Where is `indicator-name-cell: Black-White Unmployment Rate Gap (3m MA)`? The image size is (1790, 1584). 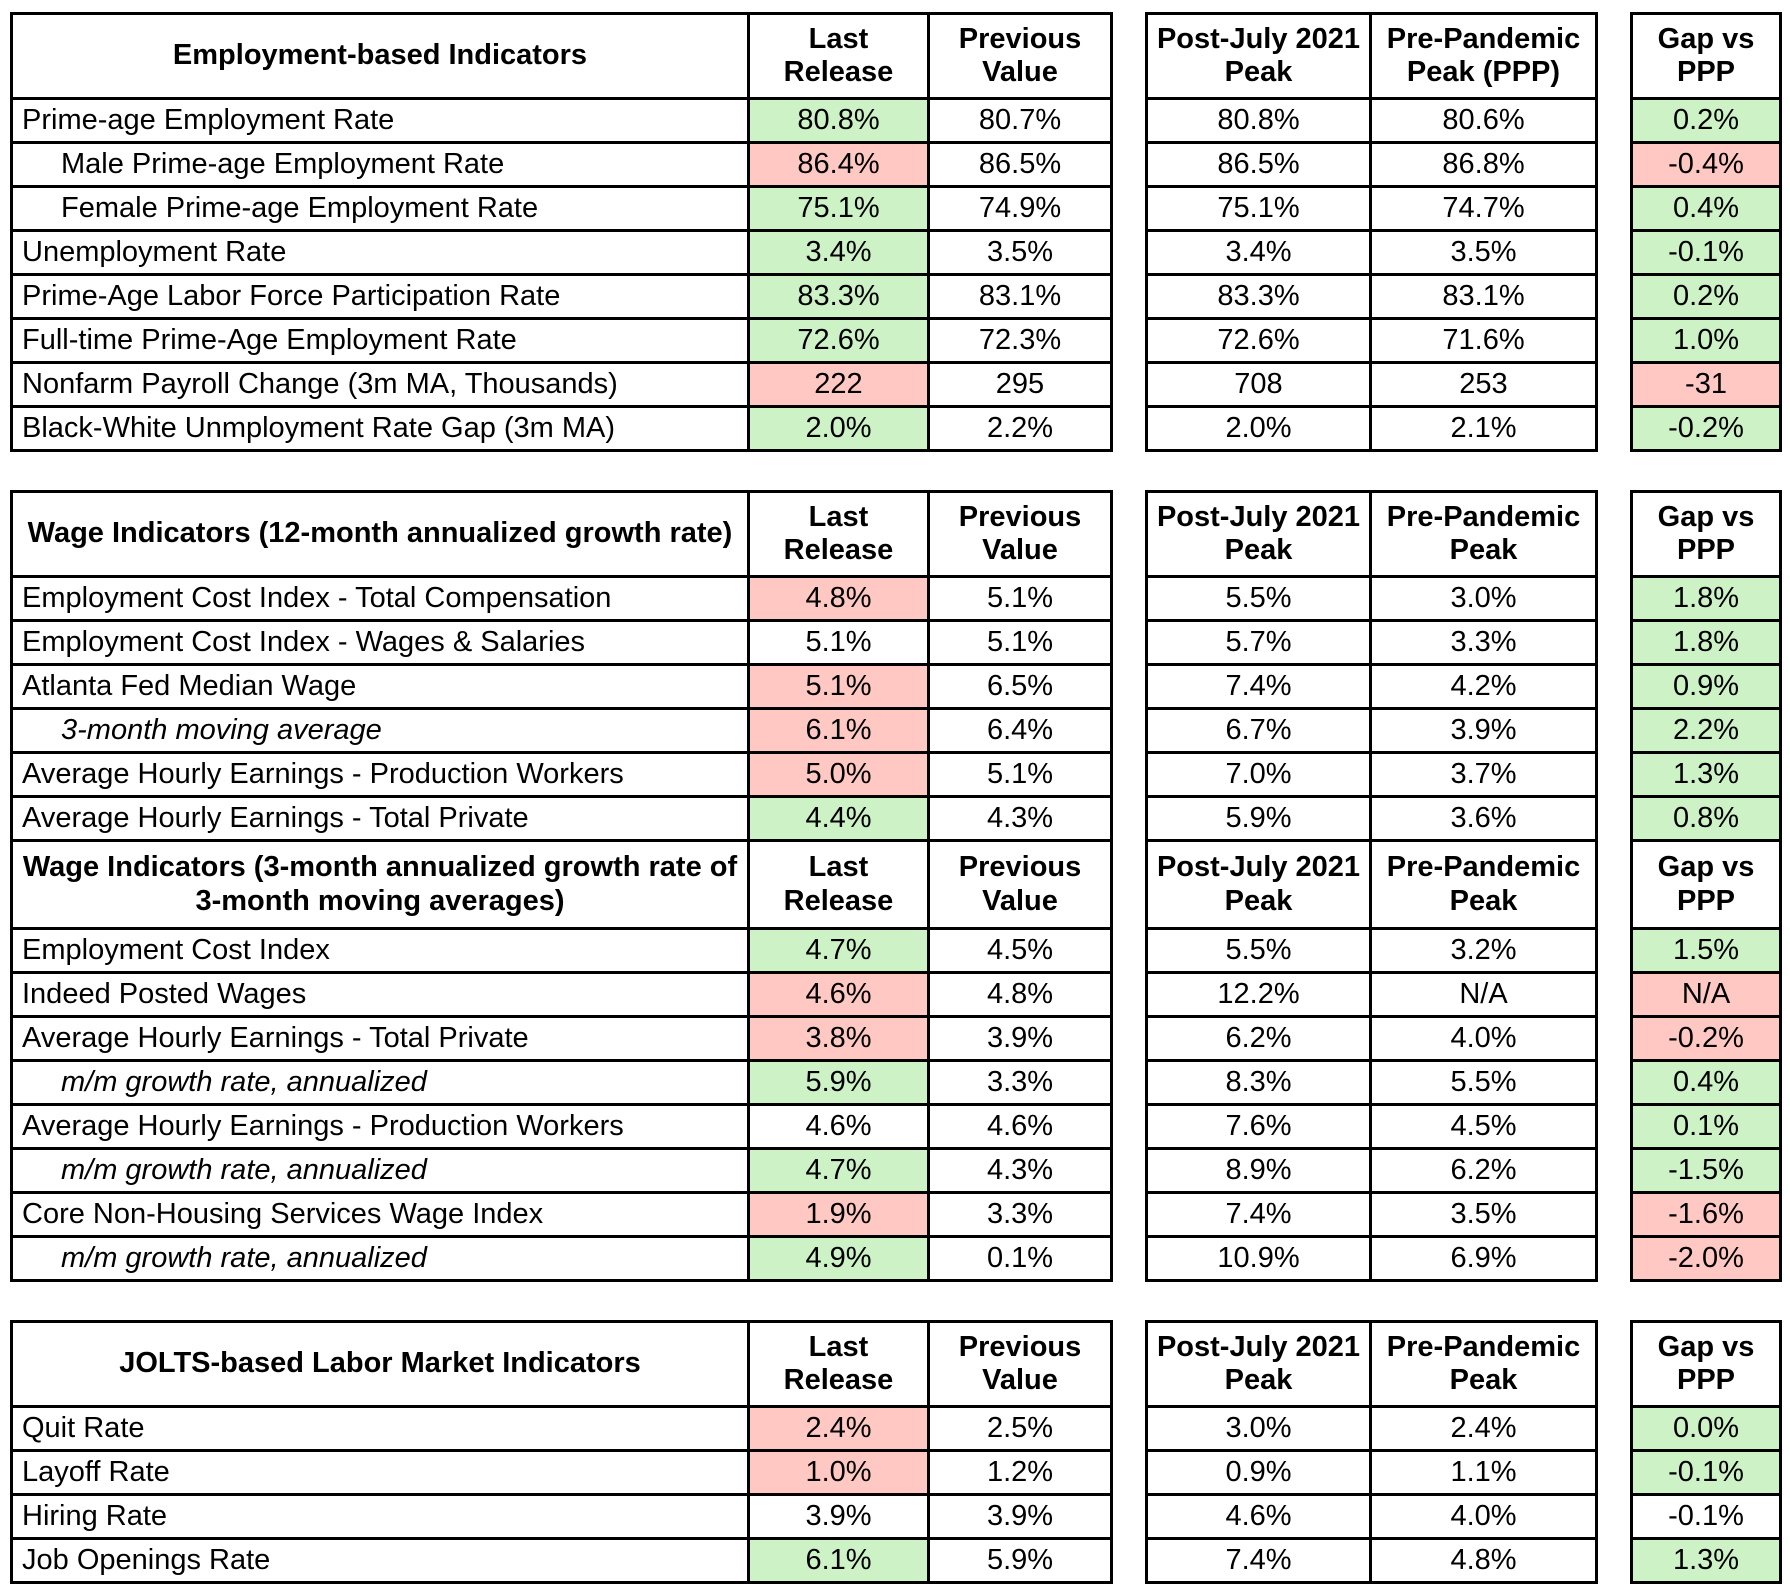
indicator-name-cell: Black-White Unmployment Rate Gap (3m MA) is located at coordinates (380, 430).